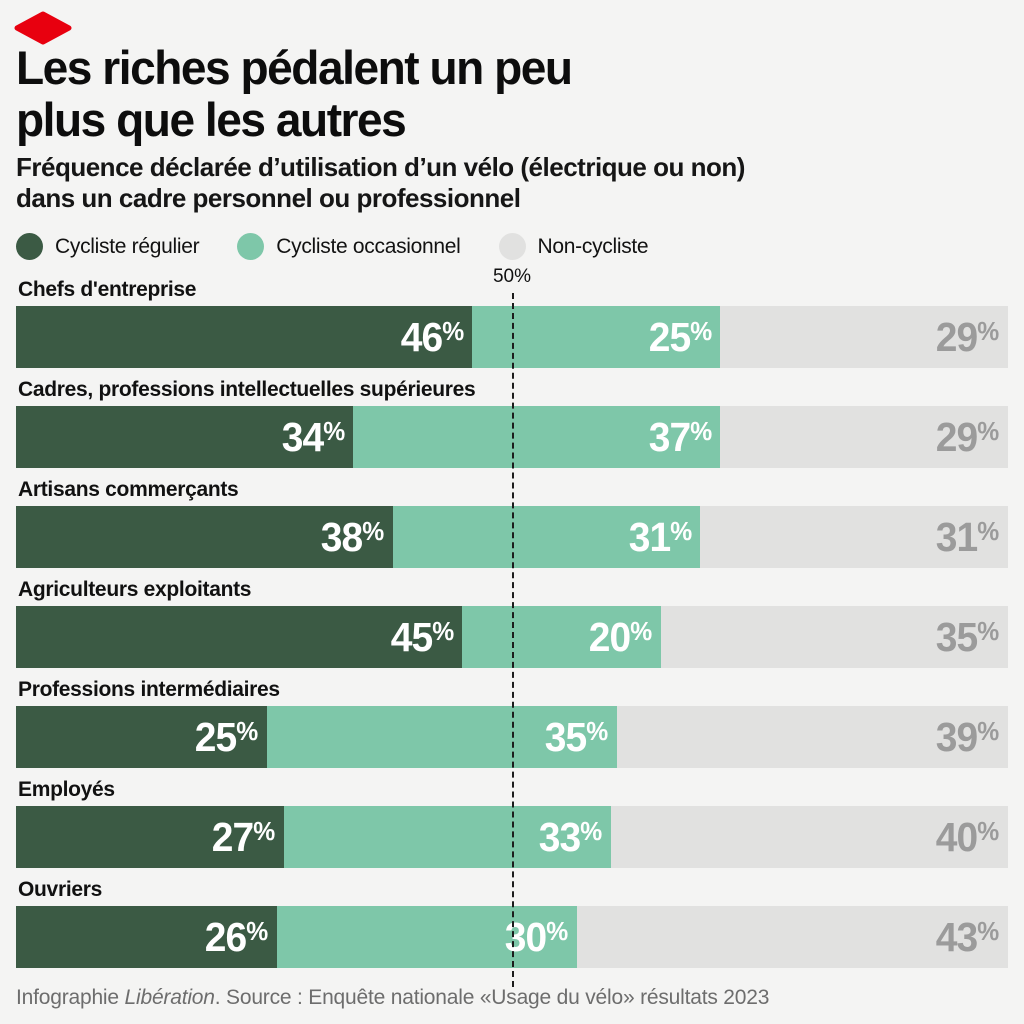  I want to click on stacked-bar: 27% 33% 40%, so click(512, 837).